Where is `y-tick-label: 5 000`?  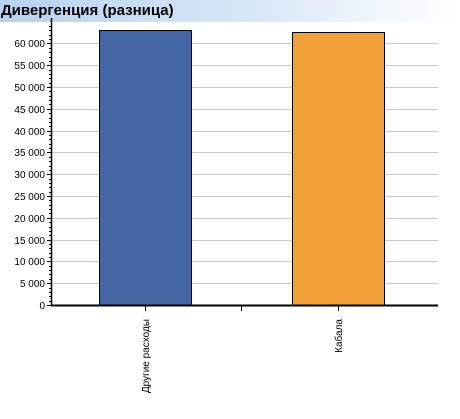
y-tick-label: 5 000 is located at coordinates (32, 284).